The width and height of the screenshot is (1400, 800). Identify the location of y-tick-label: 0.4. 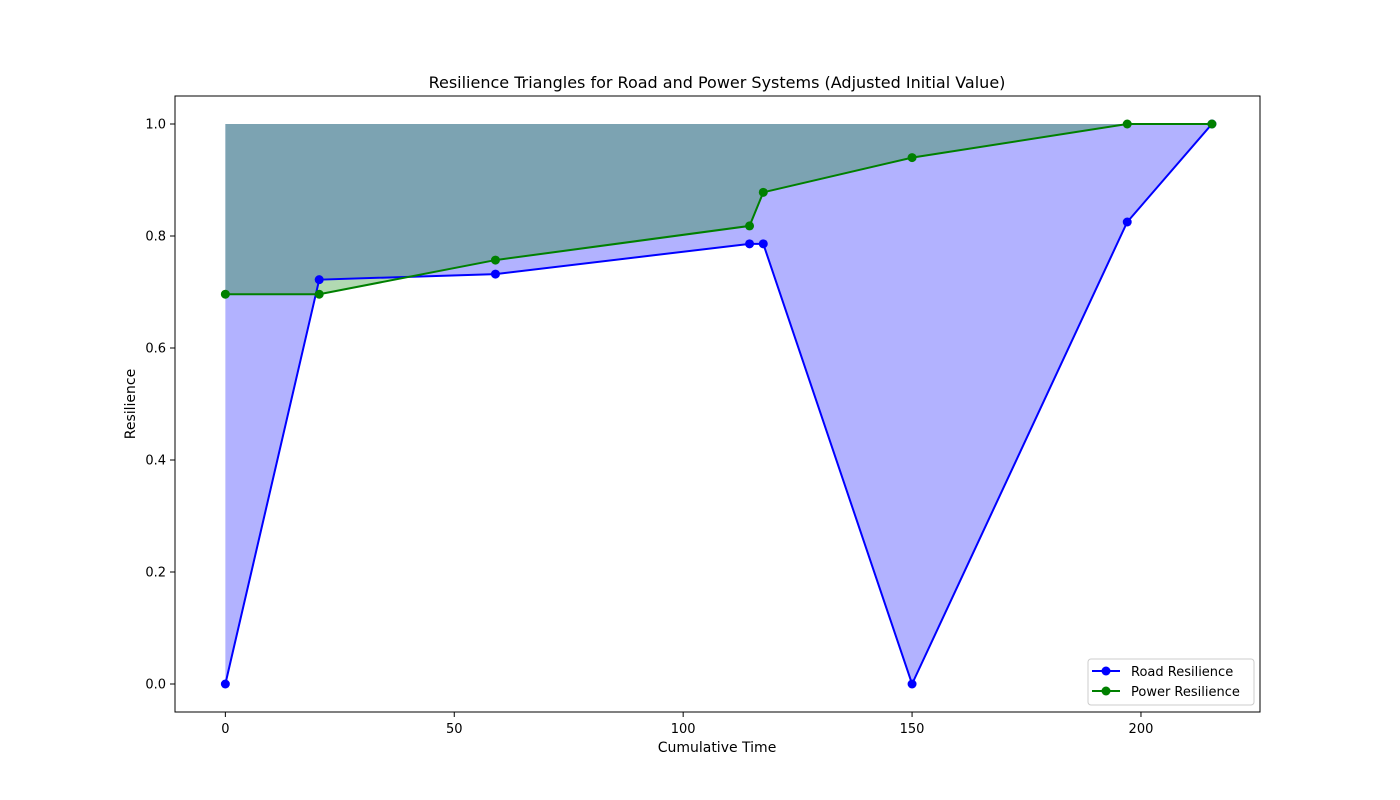
(155, 461).